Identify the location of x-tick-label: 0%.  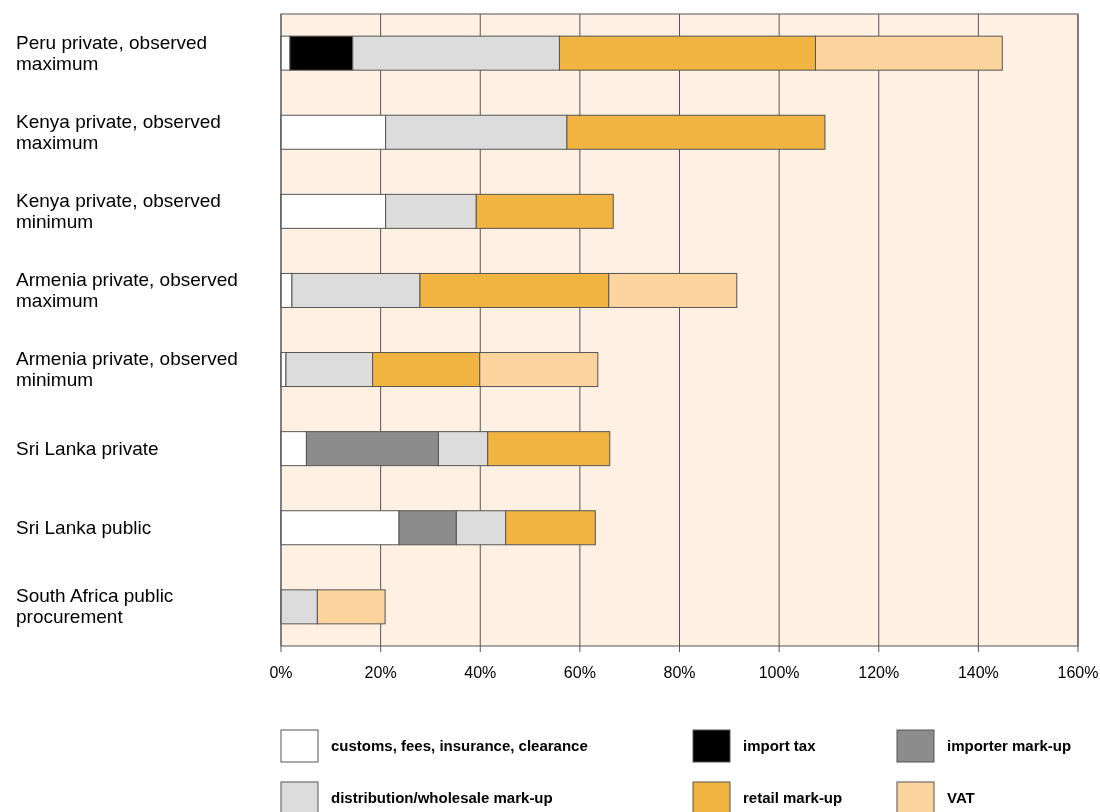
(281, 672).